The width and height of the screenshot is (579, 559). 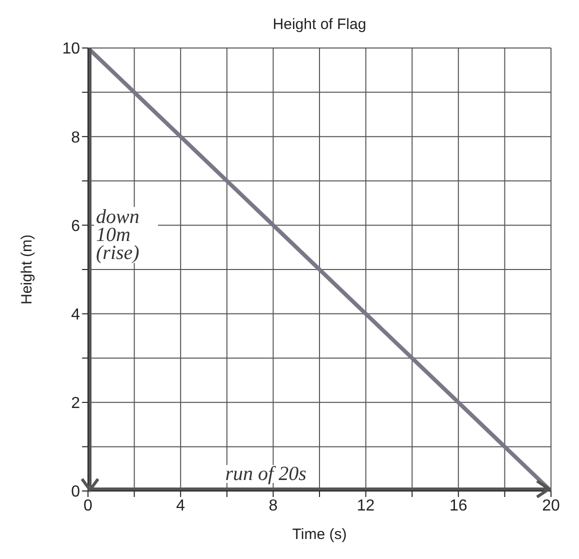 I want to click on y-tick-label: 8, so click(x=75, y=137).